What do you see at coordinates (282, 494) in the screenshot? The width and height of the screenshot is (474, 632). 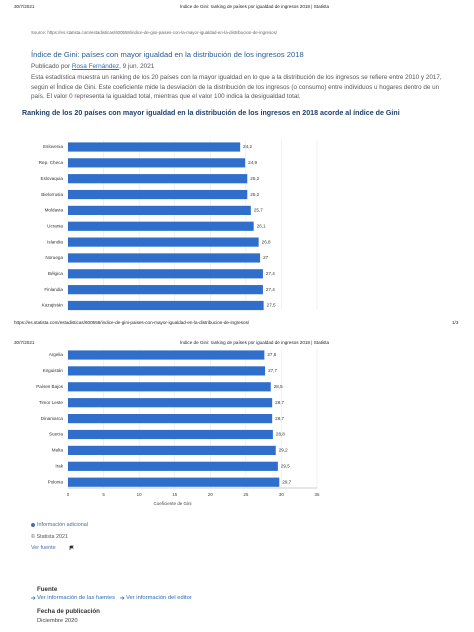 I see `x-tick-label: 30` at bounding box center [282, 494].